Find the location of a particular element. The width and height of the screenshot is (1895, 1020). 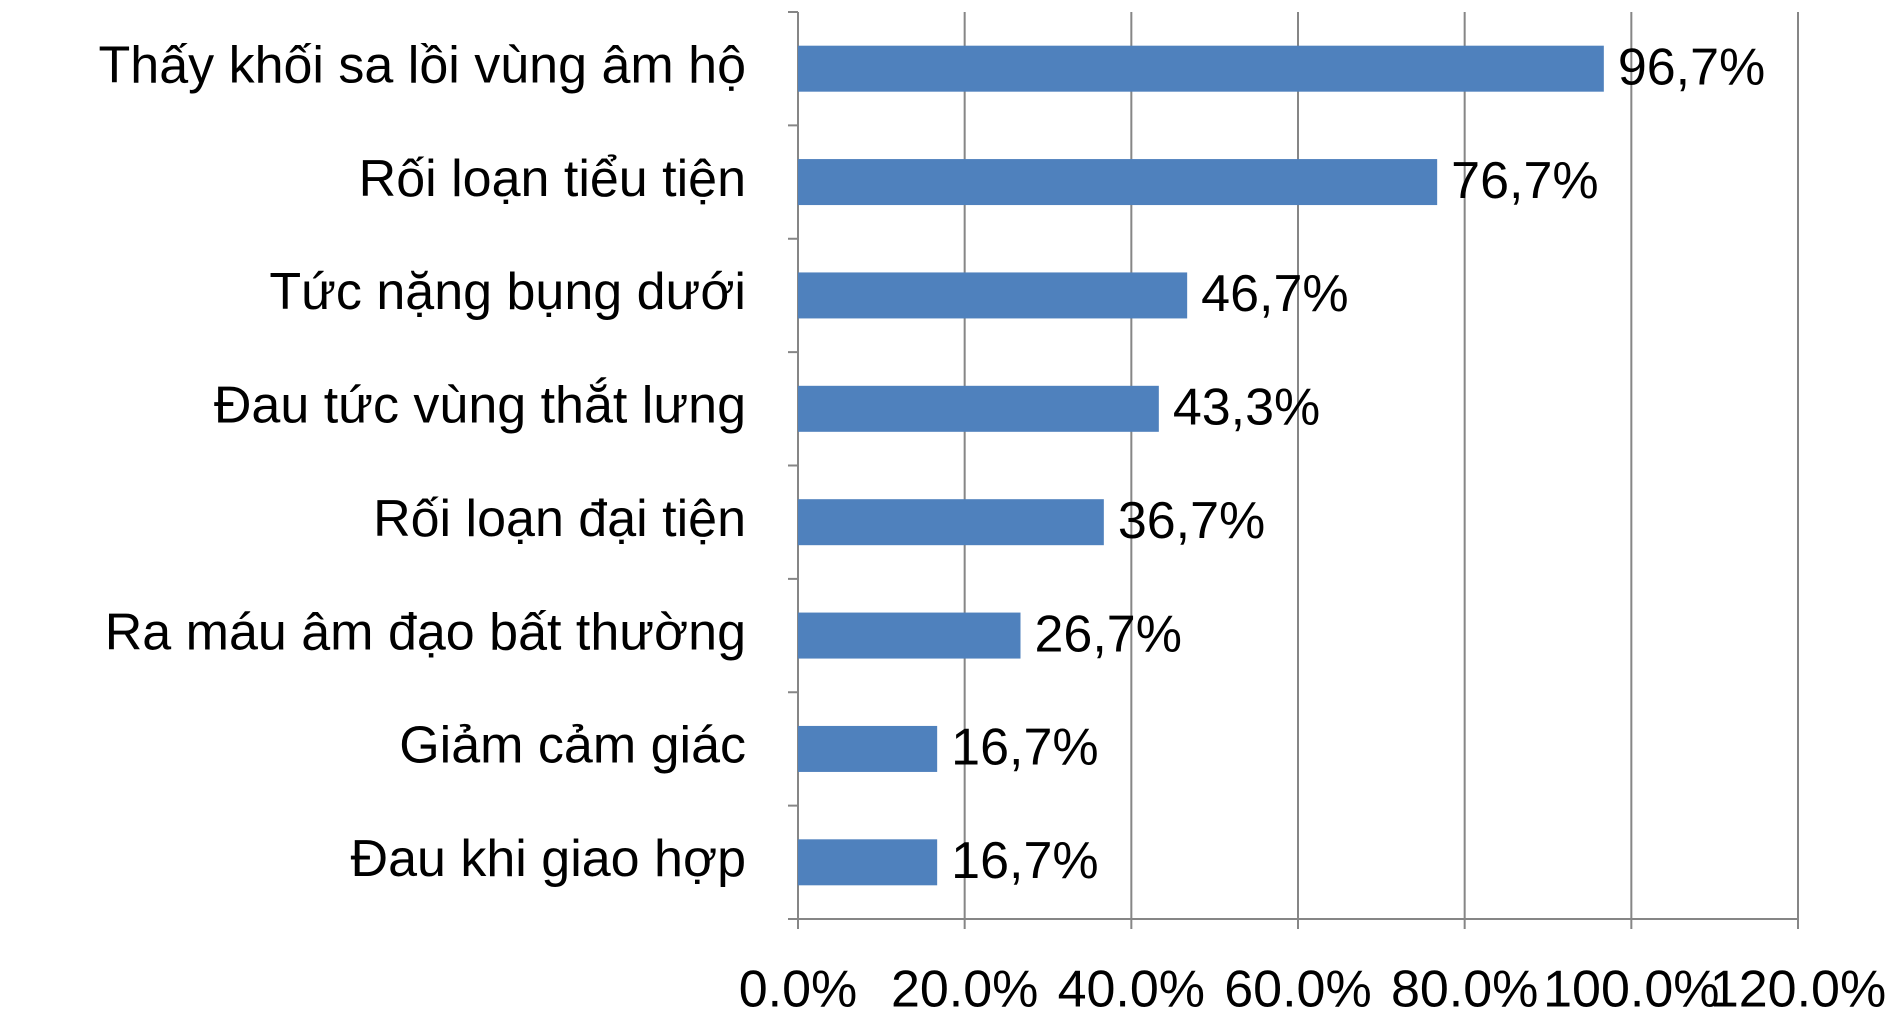

x-tick-label: 40.0% is located at coordinates (1131, 990).